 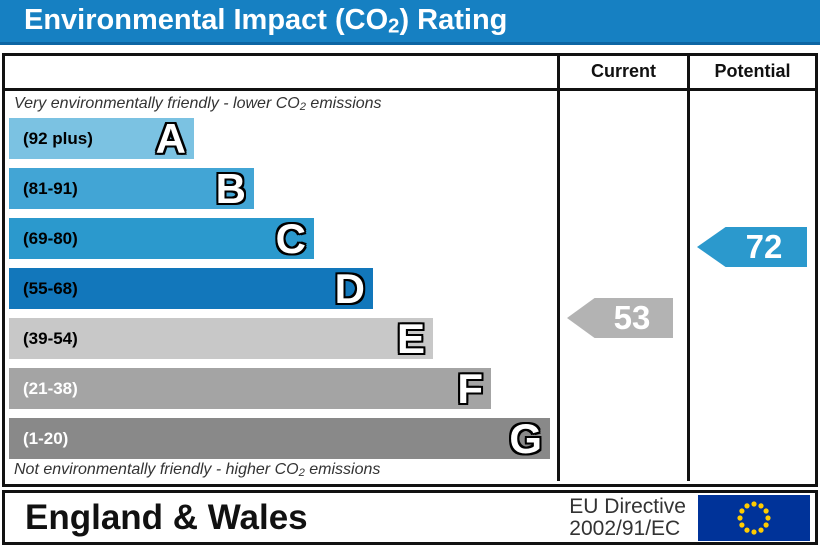 I want to click on header-spacer-cell, so click(x=281, y=72).